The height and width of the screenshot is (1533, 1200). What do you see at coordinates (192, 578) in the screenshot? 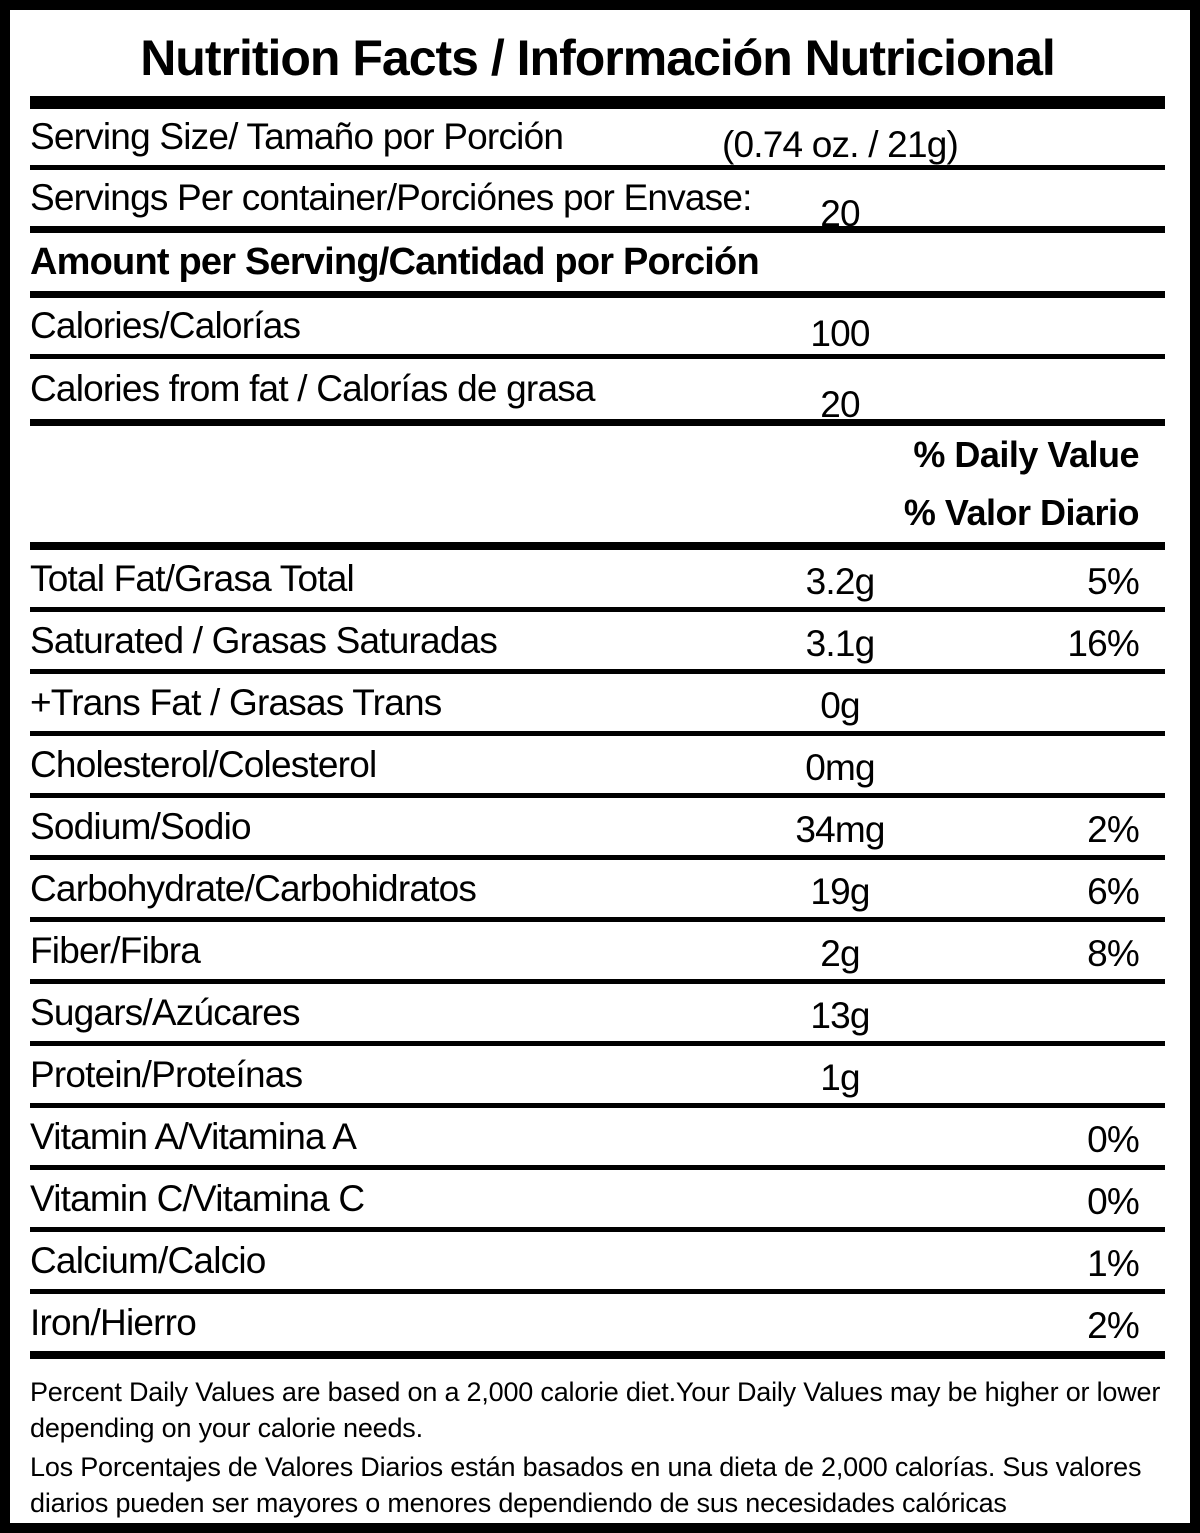
I see `nutrient-label: Total Fat/Grasa Total` at bounding box center [192, 578].